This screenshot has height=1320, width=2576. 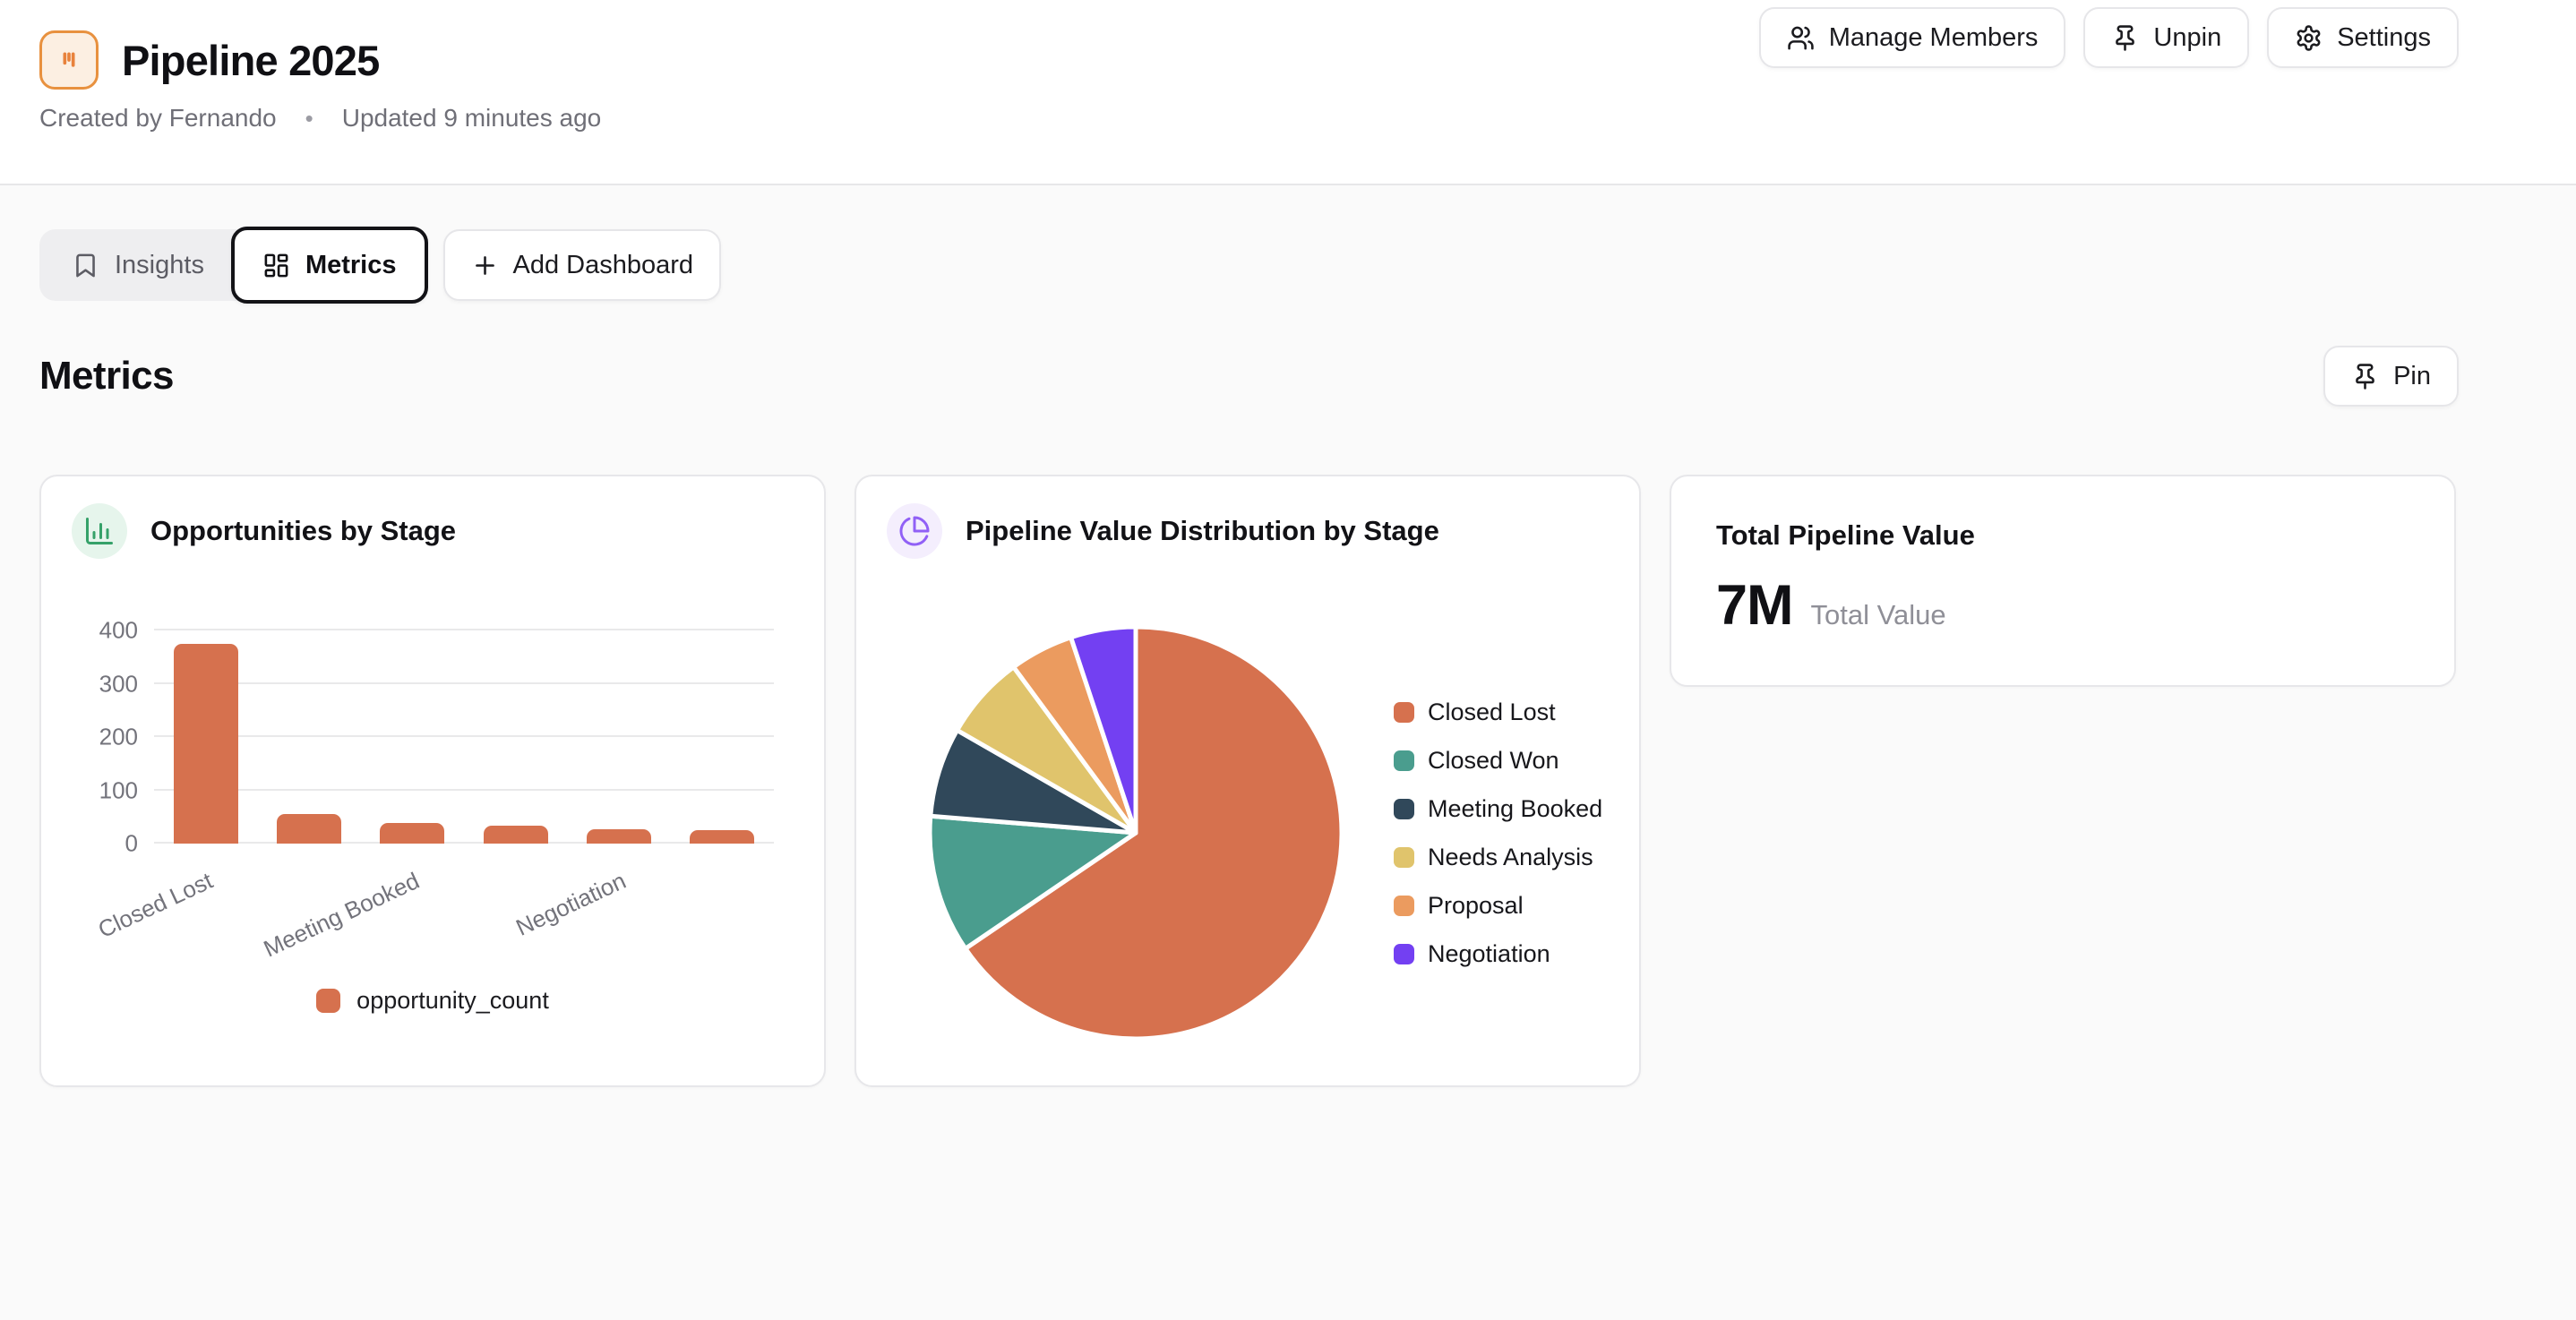 What do you see at coordinates (158, 118) in the screenshot?
I see `created-by-text: Created by Fernando` at bounding box center [158, 118].